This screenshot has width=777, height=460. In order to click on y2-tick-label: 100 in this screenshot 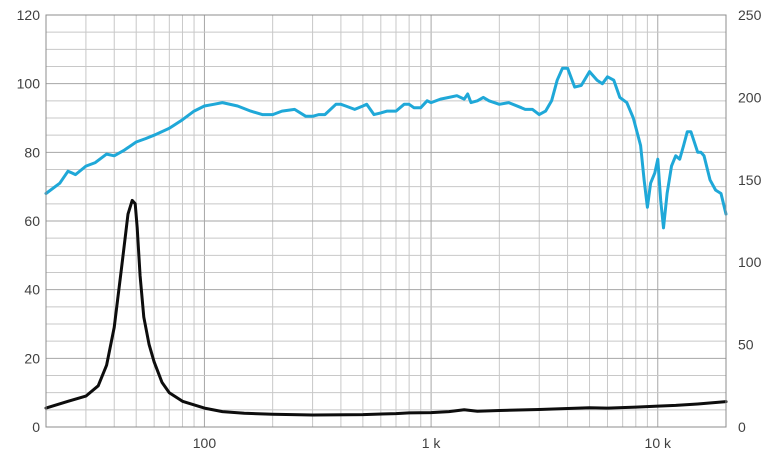, I will do `click(750, 262)`.